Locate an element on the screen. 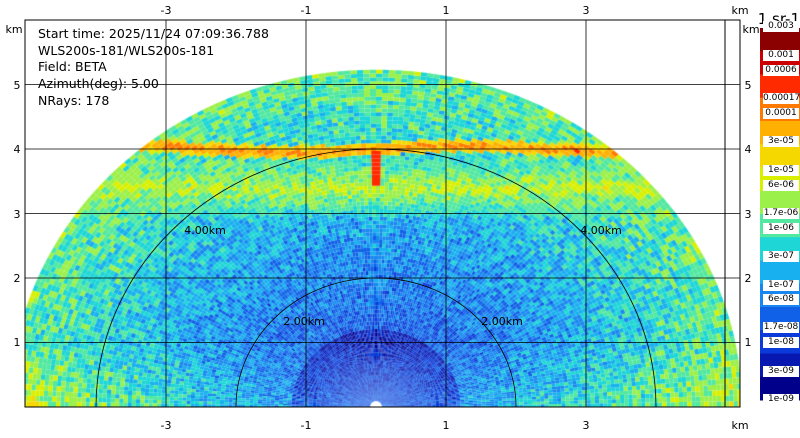 The image size is (800, 438). instrument-text: WLS200s-181/WLS200s-181 is located at coordinates (126, 50).